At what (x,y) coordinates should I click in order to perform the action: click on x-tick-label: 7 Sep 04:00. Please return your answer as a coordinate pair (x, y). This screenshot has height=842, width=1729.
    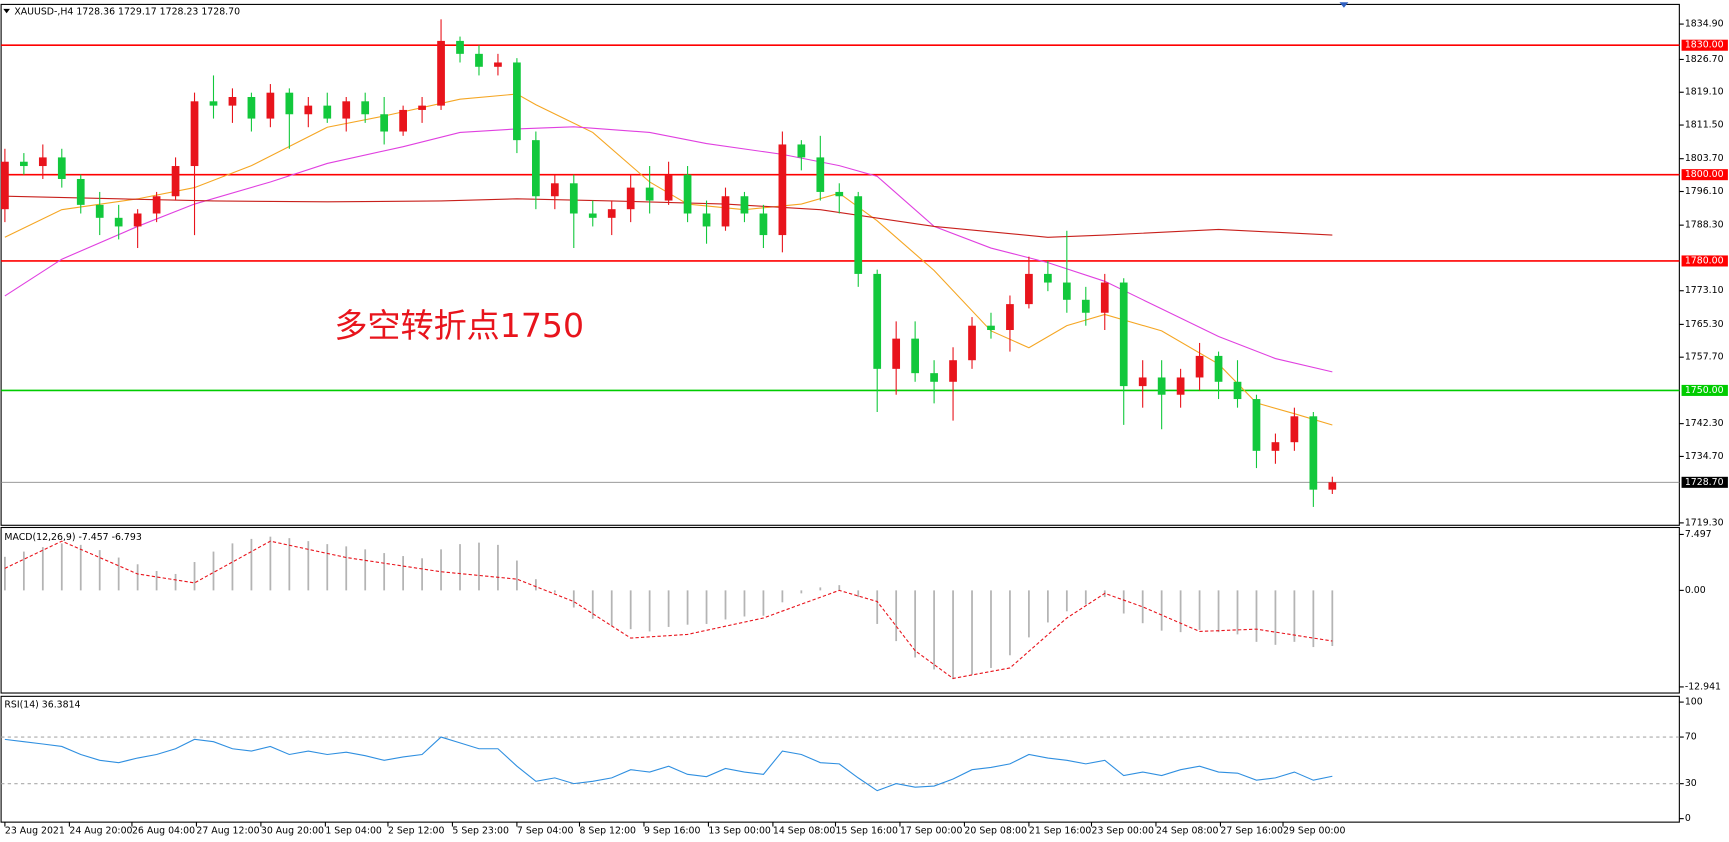
    Looking at the image, I should click on (545, 830).